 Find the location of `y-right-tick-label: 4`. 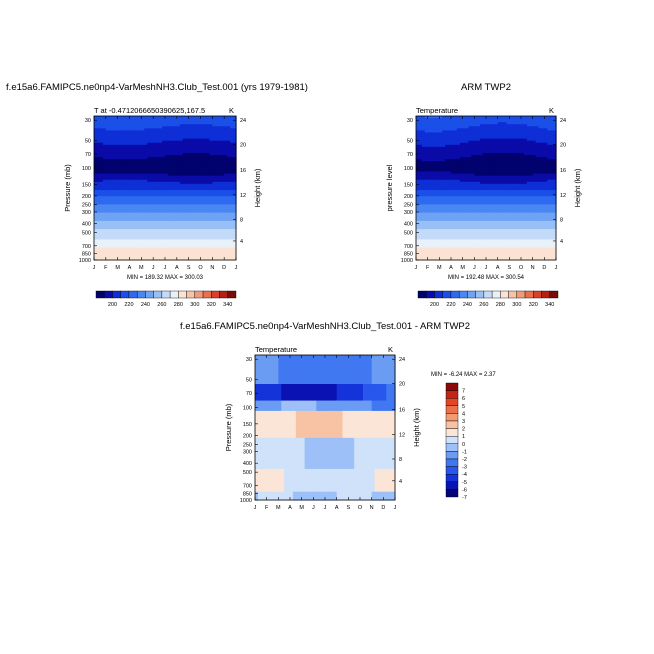

y-right-tick-label: 4 is located at coordinates (400, 482).